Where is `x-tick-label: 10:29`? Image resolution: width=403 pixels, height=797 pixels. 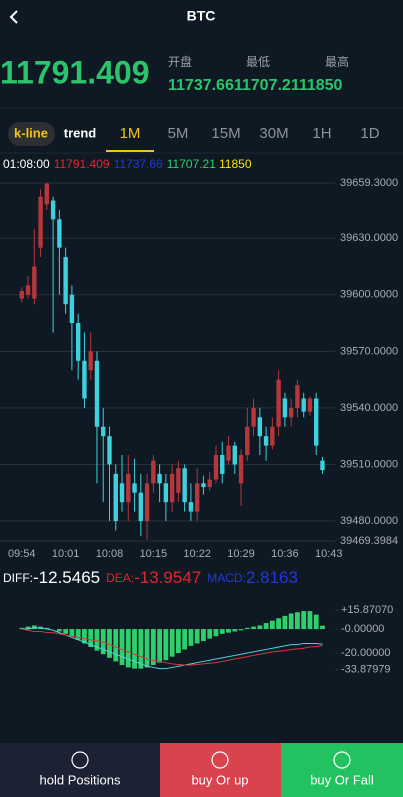
x-tick-label: 10:29 is located at coordinates (241, 554).